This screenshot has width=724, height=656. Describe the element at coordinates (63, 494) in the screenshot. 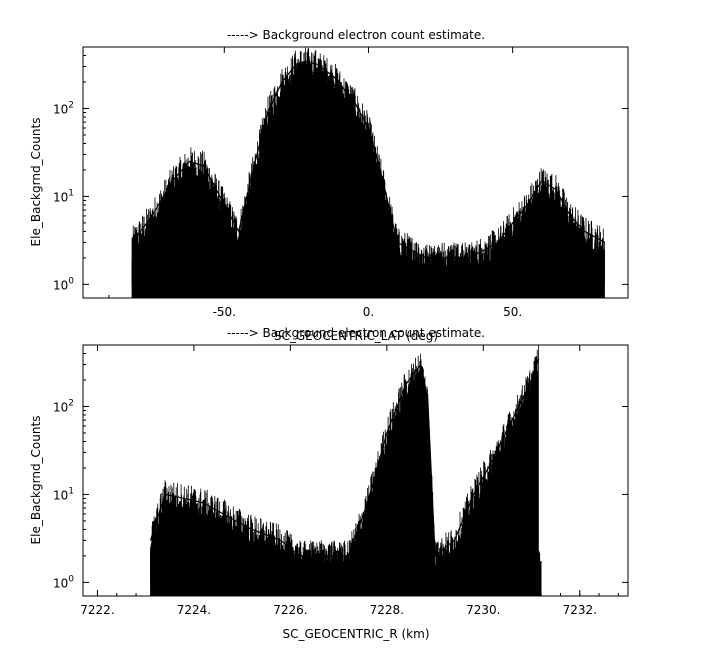

I see `panel-radius-y-tick-label: 10¹` at that location.